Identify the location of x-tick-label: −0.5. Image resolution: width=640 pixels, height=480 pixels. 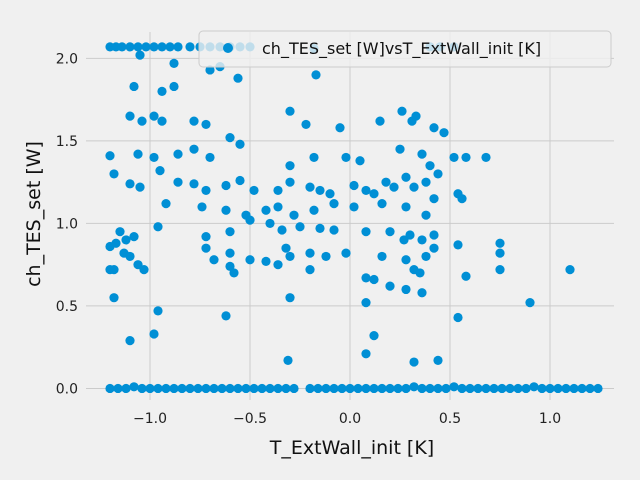
(250, 419).